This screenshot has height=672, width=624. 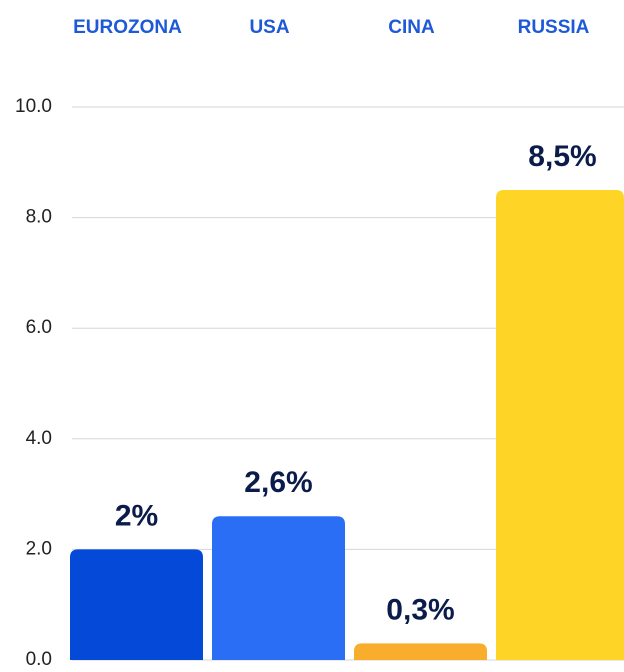 I want to click on y-tick-label: 4.0, so click(x=39, y=438).